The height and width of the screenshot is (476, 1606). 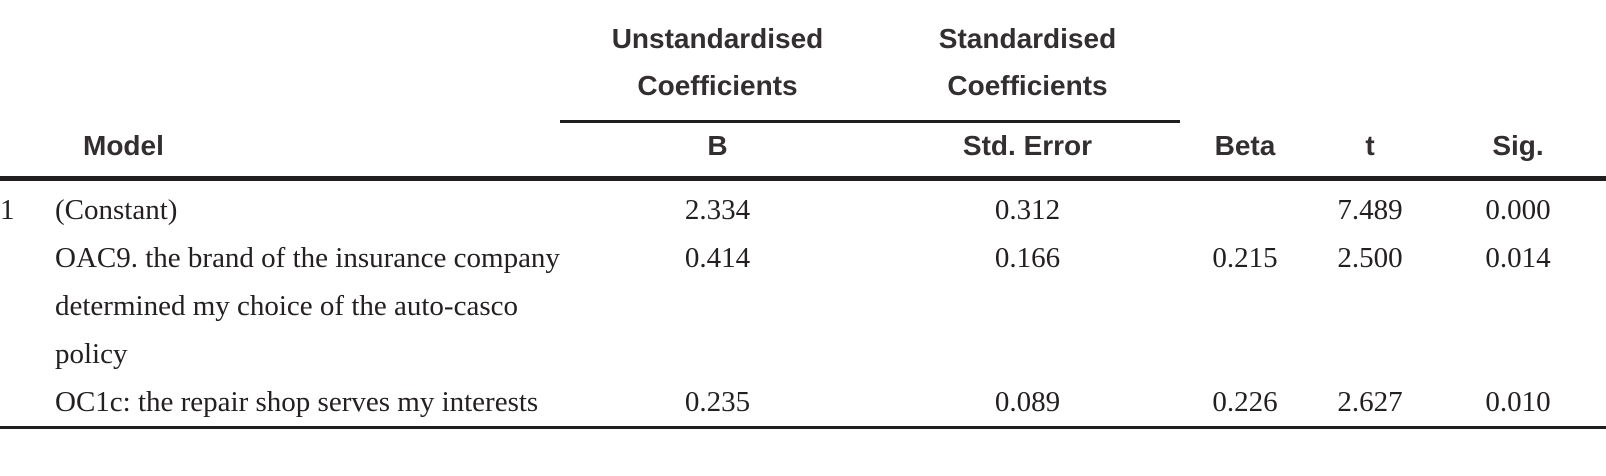 What do you see at coordinates (717, 151) in the screenshot?
I see `column-header-b: B` at bounding box center [717, 151].